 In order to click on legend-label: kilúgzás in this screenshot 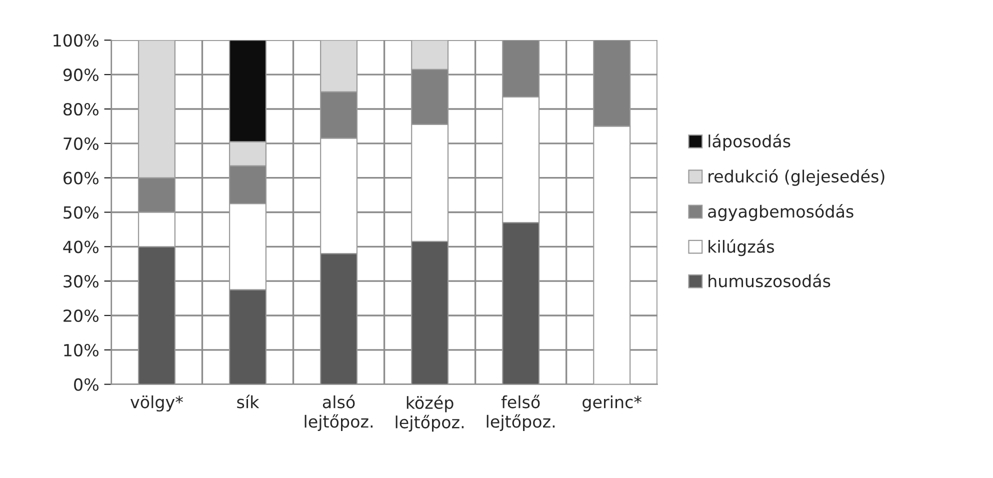, I will do `click(741, 247)`.